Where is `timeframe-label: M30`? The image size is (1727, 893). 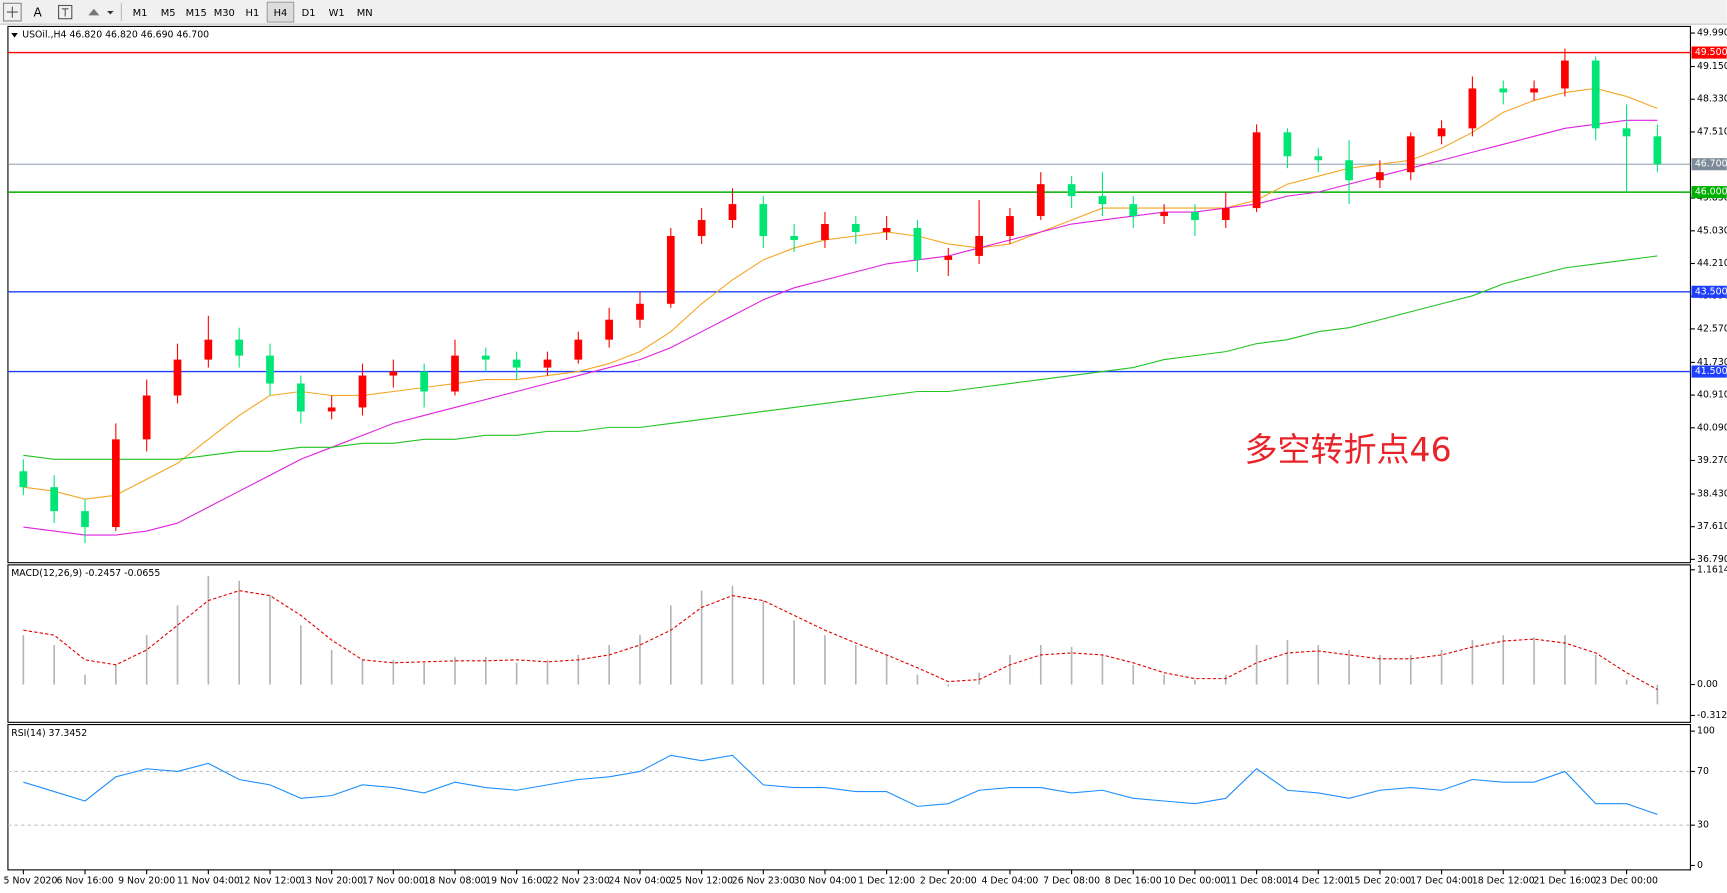
timeframe-label: M30 is located at coordinates (224, 13).